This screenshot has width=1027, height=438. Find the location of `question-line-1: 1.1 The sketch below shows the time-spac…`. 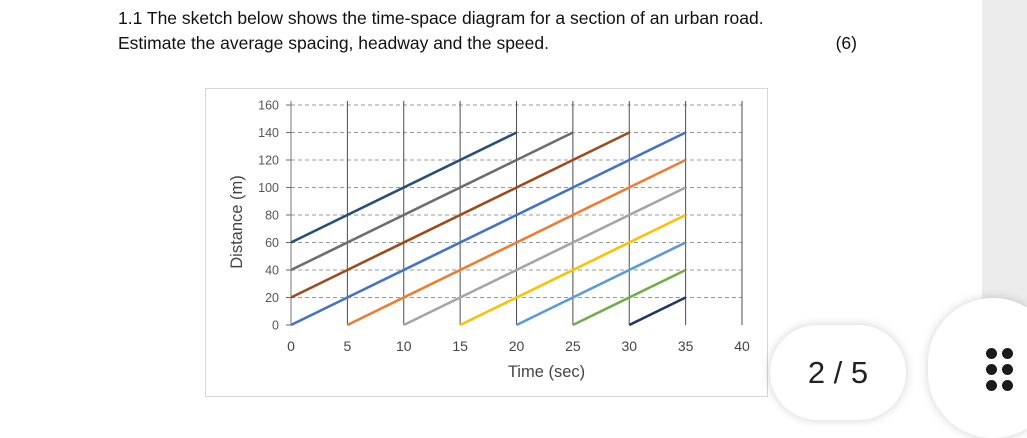

question-line-1: 1.1 The sketch below shows the time-spac… is located at coordinates (441, 18).